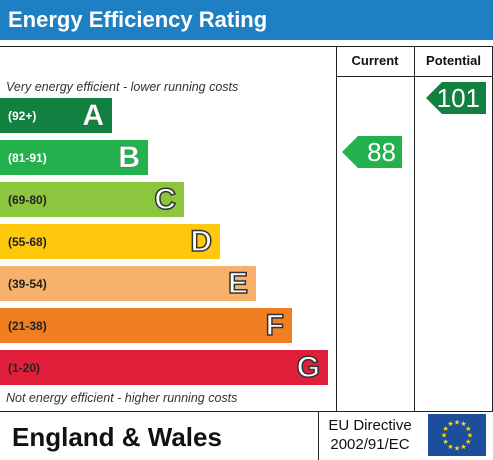 The image size is (493, 460). I want to click on band-letter: B, so click(129, 157).